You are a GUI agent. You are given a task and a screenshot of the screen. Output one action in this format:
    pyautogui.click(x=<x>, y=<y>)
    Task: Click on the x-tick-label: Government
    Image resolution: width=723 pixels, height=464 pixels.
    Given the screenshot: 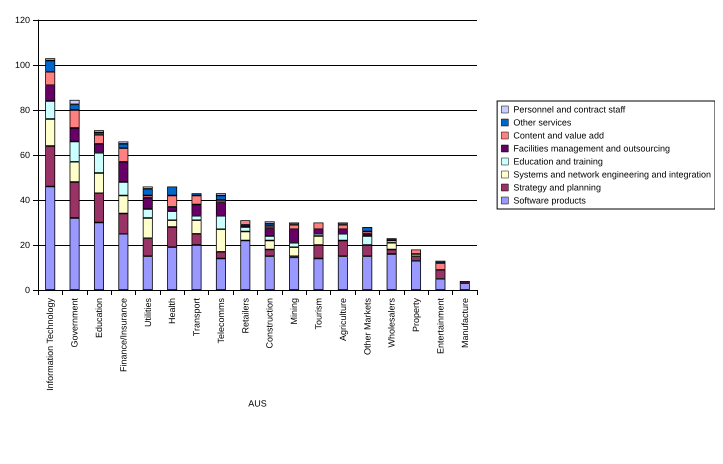 What is the action you would take?
    pyautogui.click(x=75, y=323)
    